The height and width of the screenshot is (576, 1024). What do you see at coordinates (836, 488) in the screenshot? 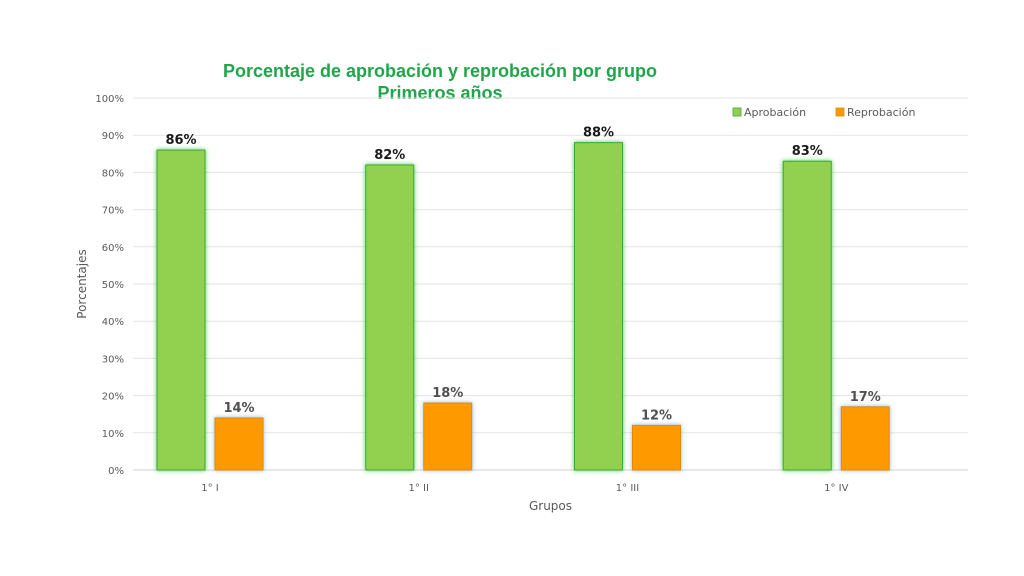
I see `x-tick-label: 1° IV` at bounding box center [836, 488].